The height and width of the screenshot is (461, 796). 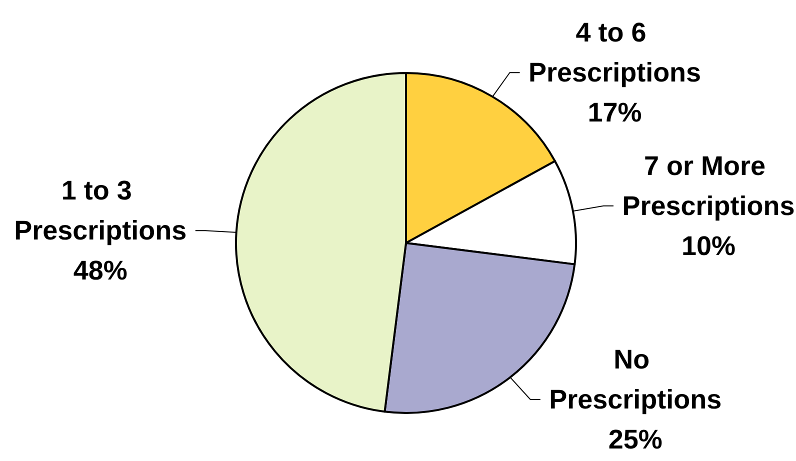 I want to click on data-label: 17%, so click(x=615, y=113).